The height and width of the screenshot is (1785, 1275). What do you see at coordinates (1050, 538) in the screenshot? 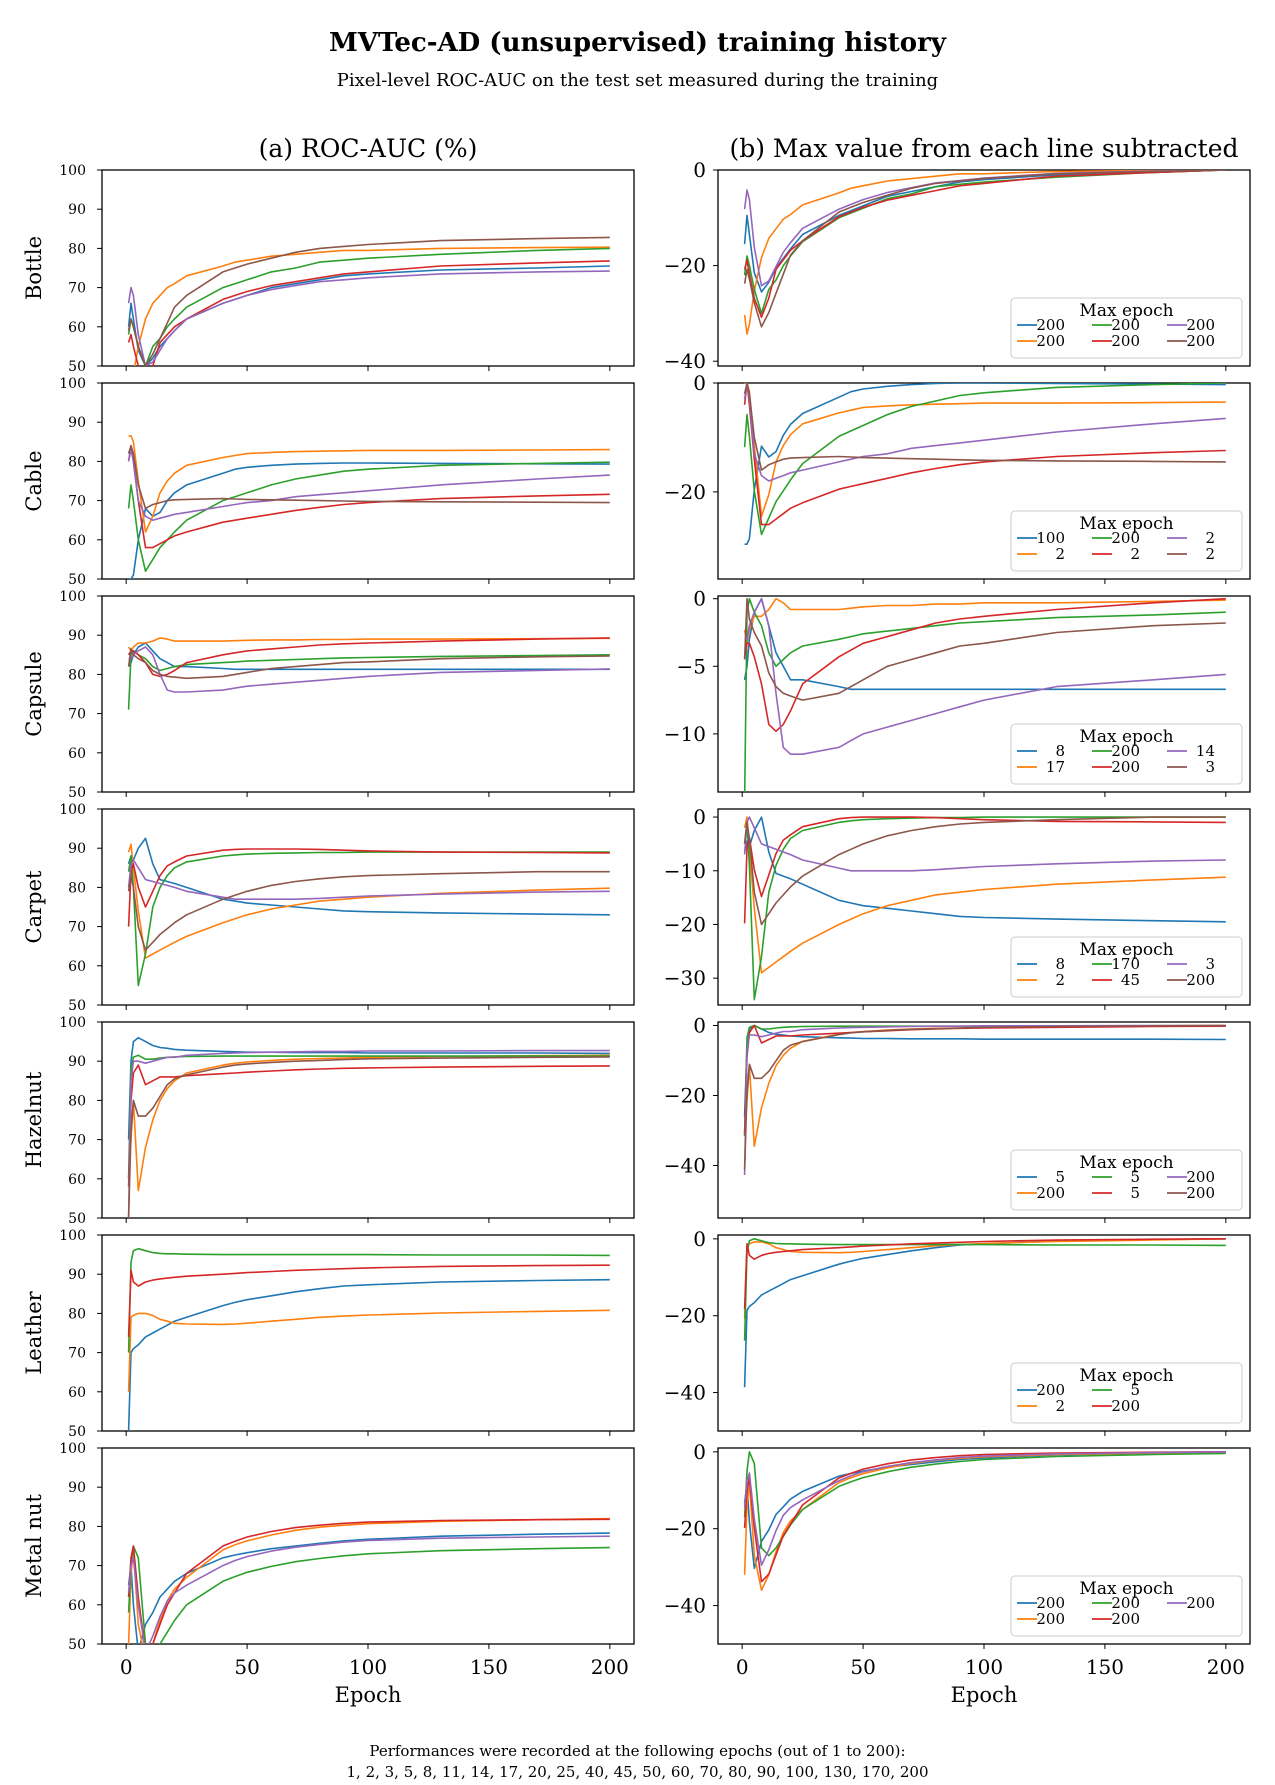
I see `legend-label: 100` at bounding box center [1050, 538].